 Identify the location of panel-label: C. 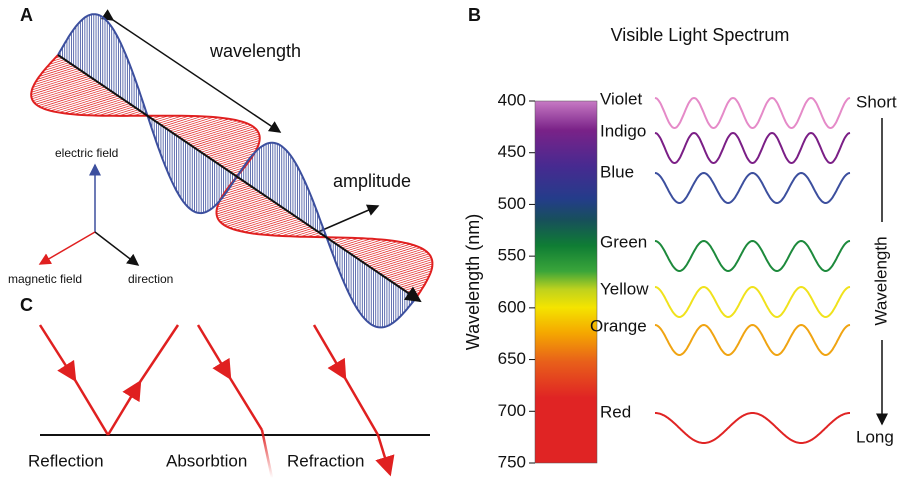
(26, 305).